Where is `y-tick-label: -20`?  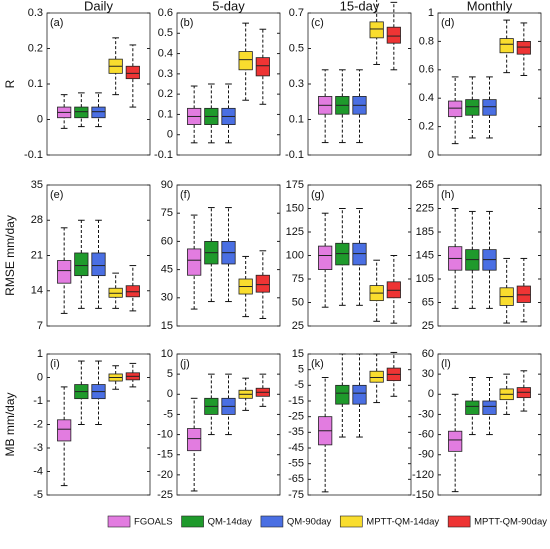
y-tick-label: -20 is located at coordinates (165, 475).